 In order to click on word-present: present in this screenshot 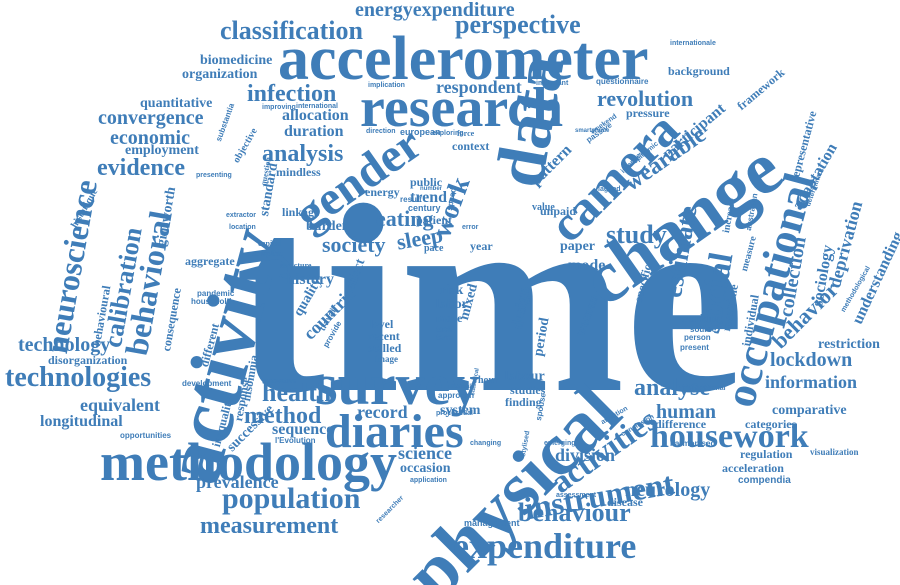, I will do `click(694, 347)`.